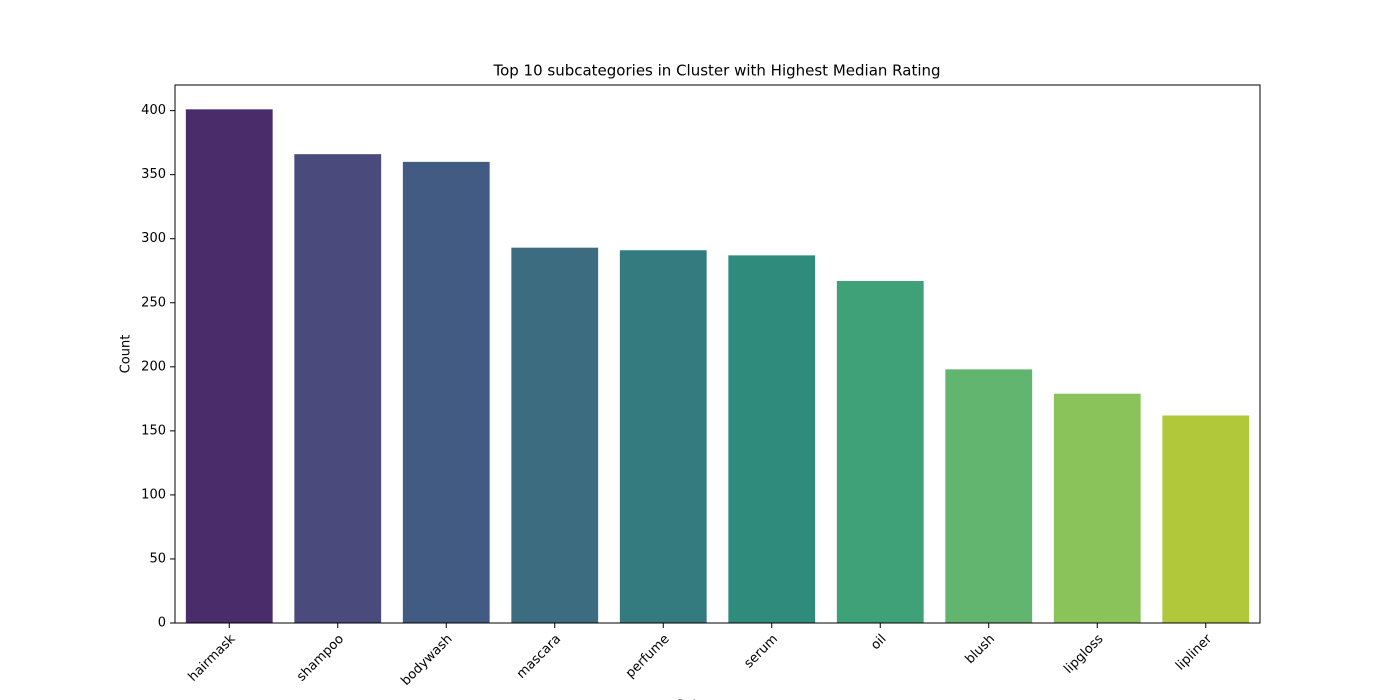 Image resolution: width=1400 pixels, height=700 pixels. Describe the element at coordinates (153, 430) in the screenshot. I see `y-tick-label: 150` at that location.